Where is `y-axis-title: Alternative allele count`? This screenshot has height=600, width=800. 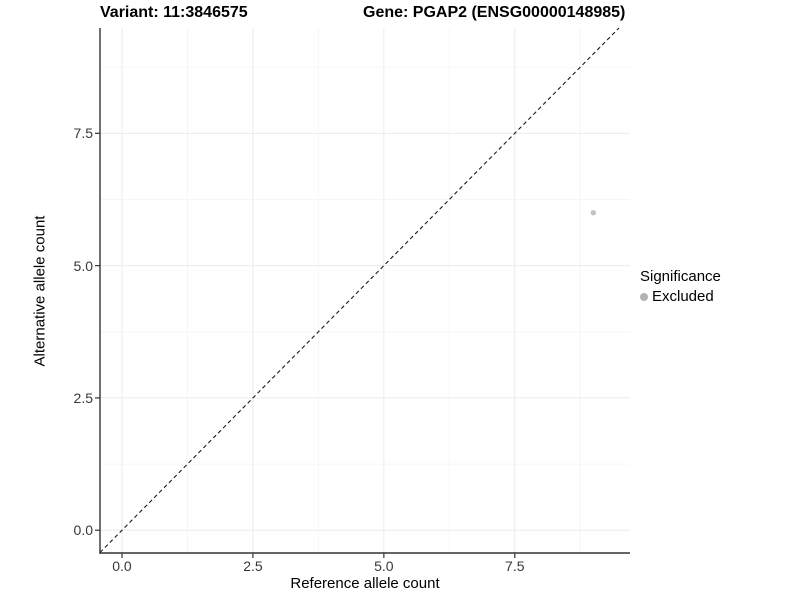
y-axis-title: Alternative allele count is located at coordinates (40, 291).